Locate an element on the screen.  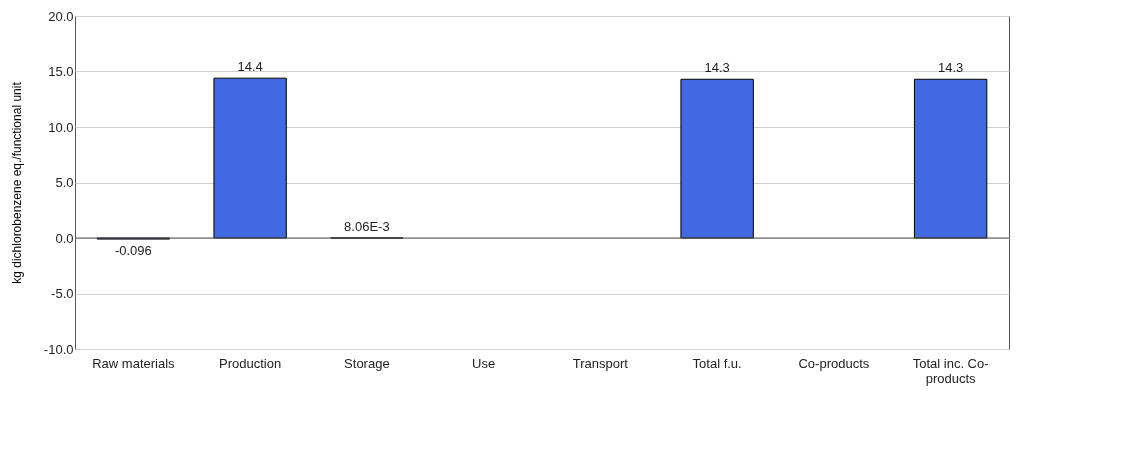
x-tick-label: Co-products is located at coordinates (834, 363).